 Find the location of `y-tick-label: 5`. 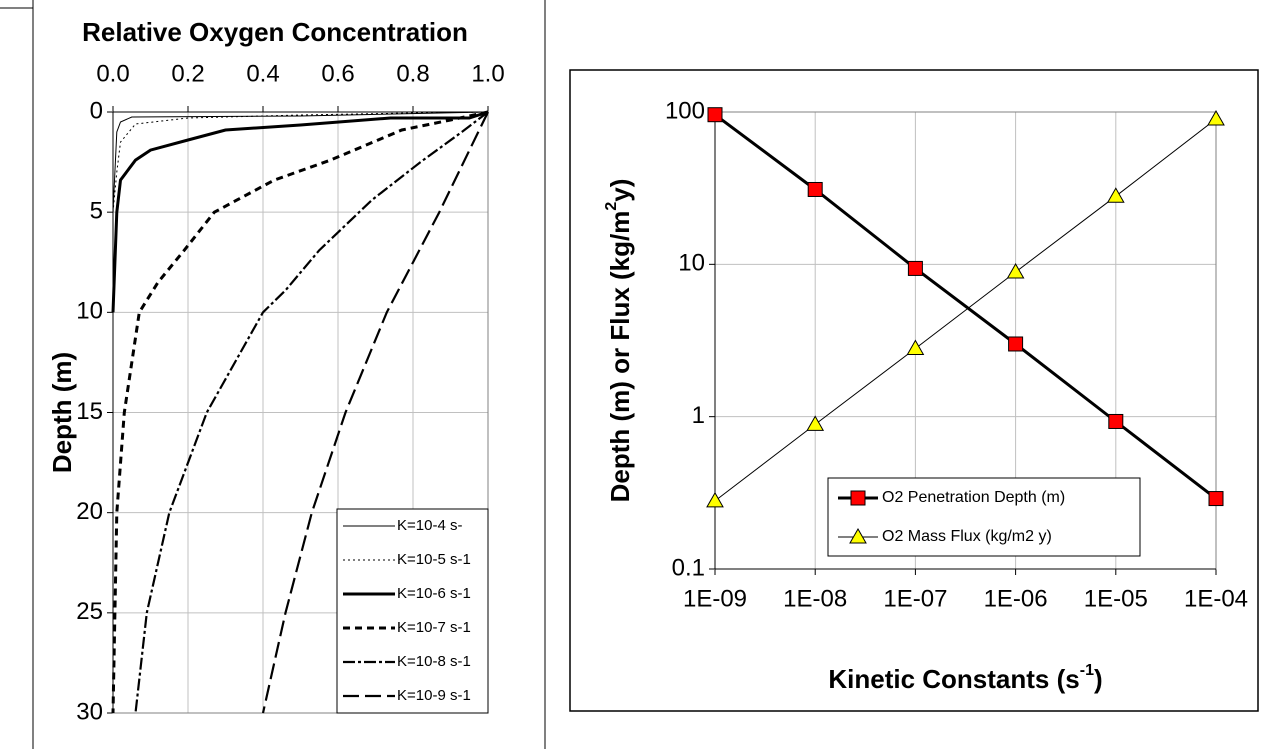

y-tick-label: 5 is located at coordinates (96, 211).